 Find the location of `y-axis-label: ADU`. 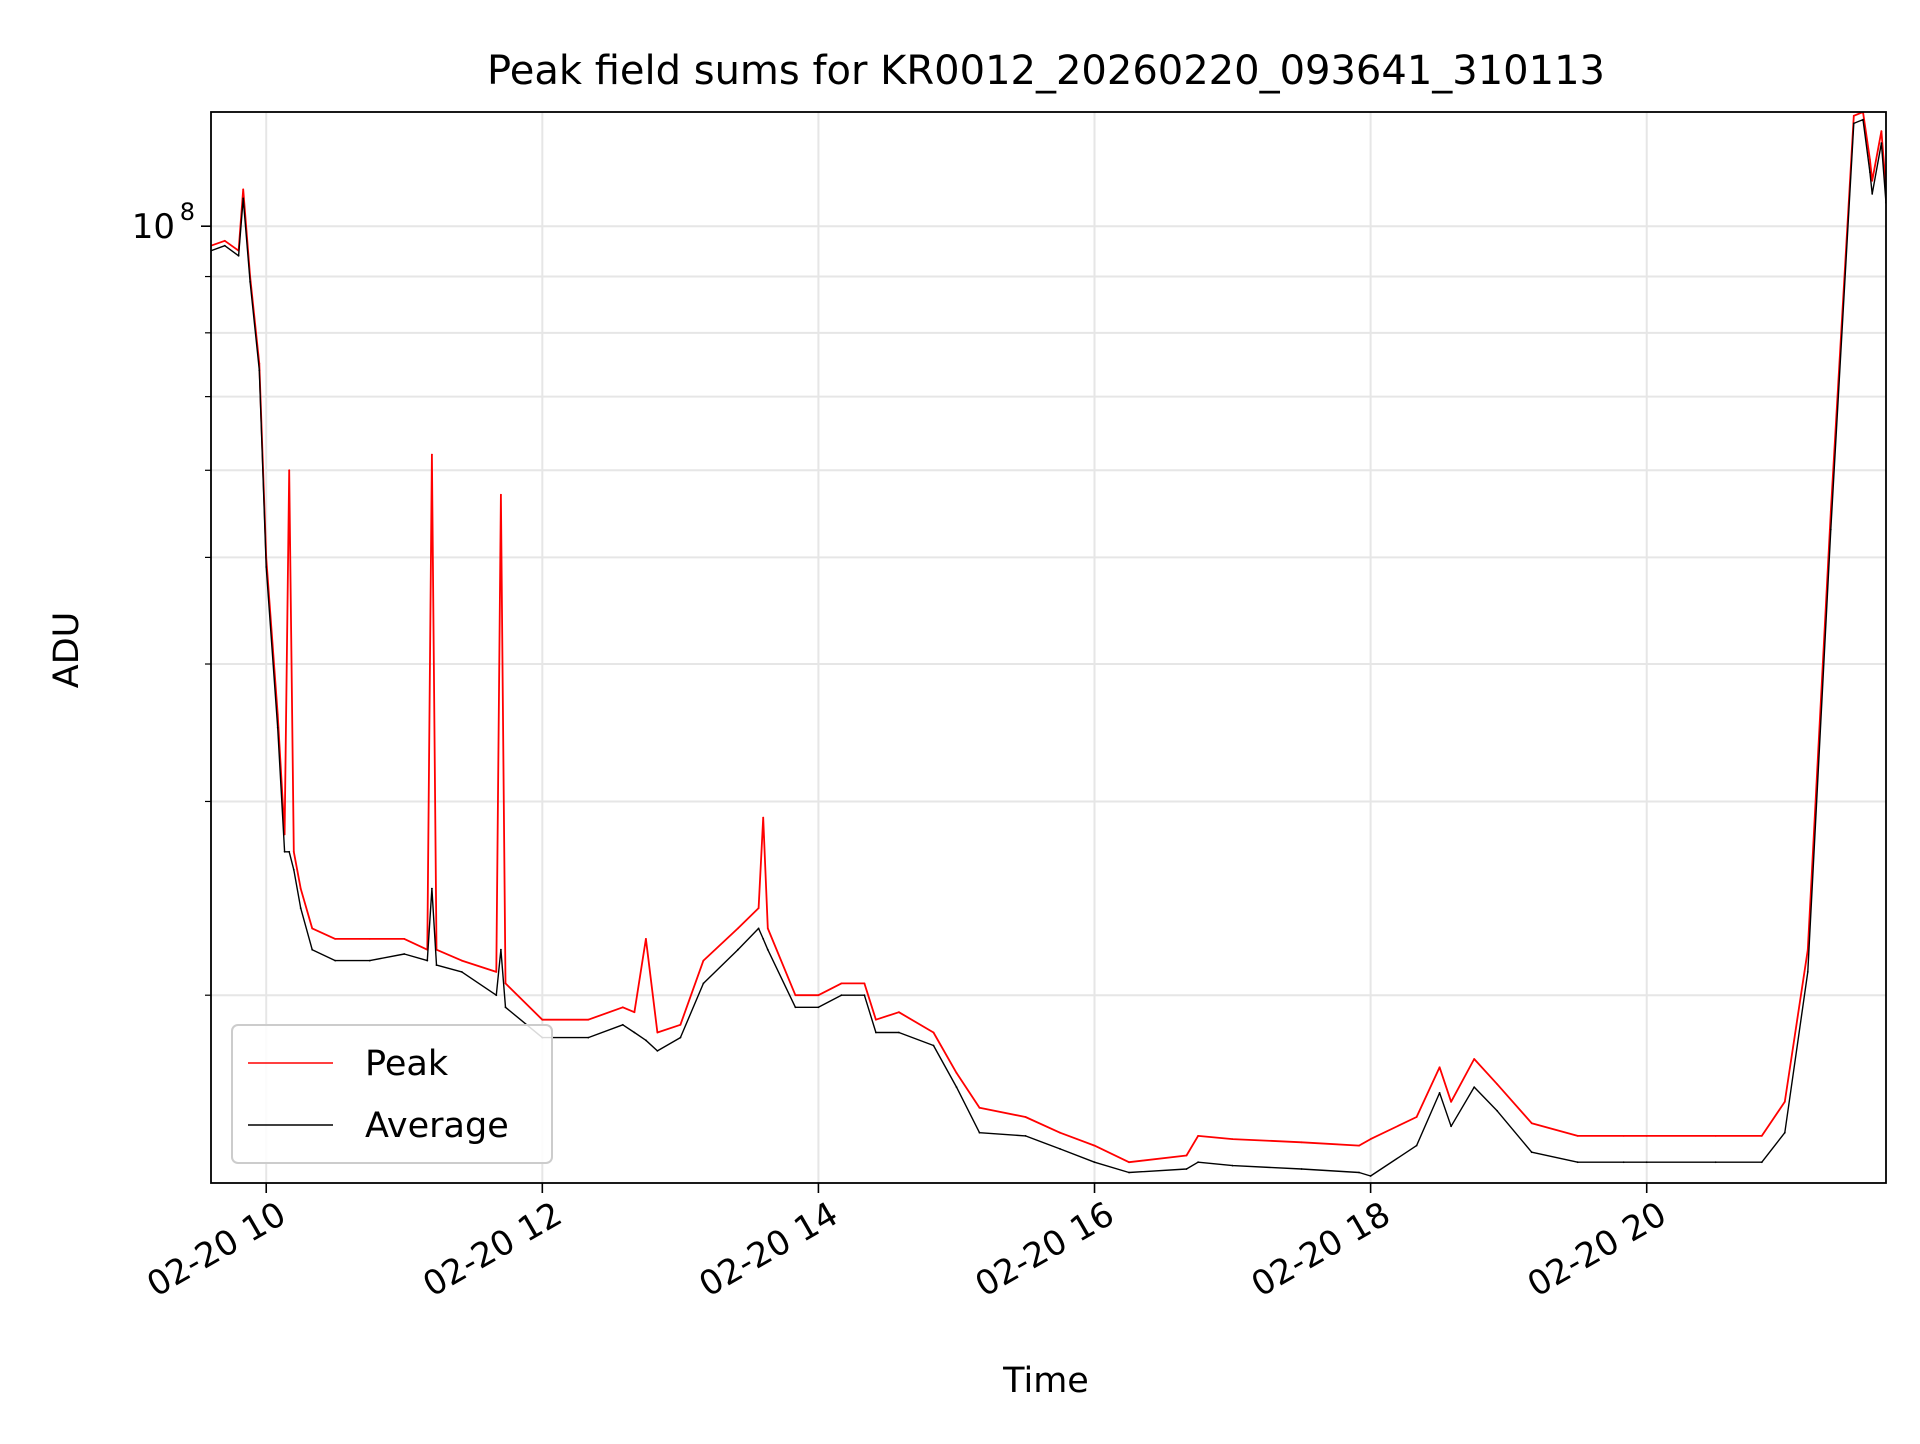

y-axis-label: ADU is located at coordinates (67, 650).